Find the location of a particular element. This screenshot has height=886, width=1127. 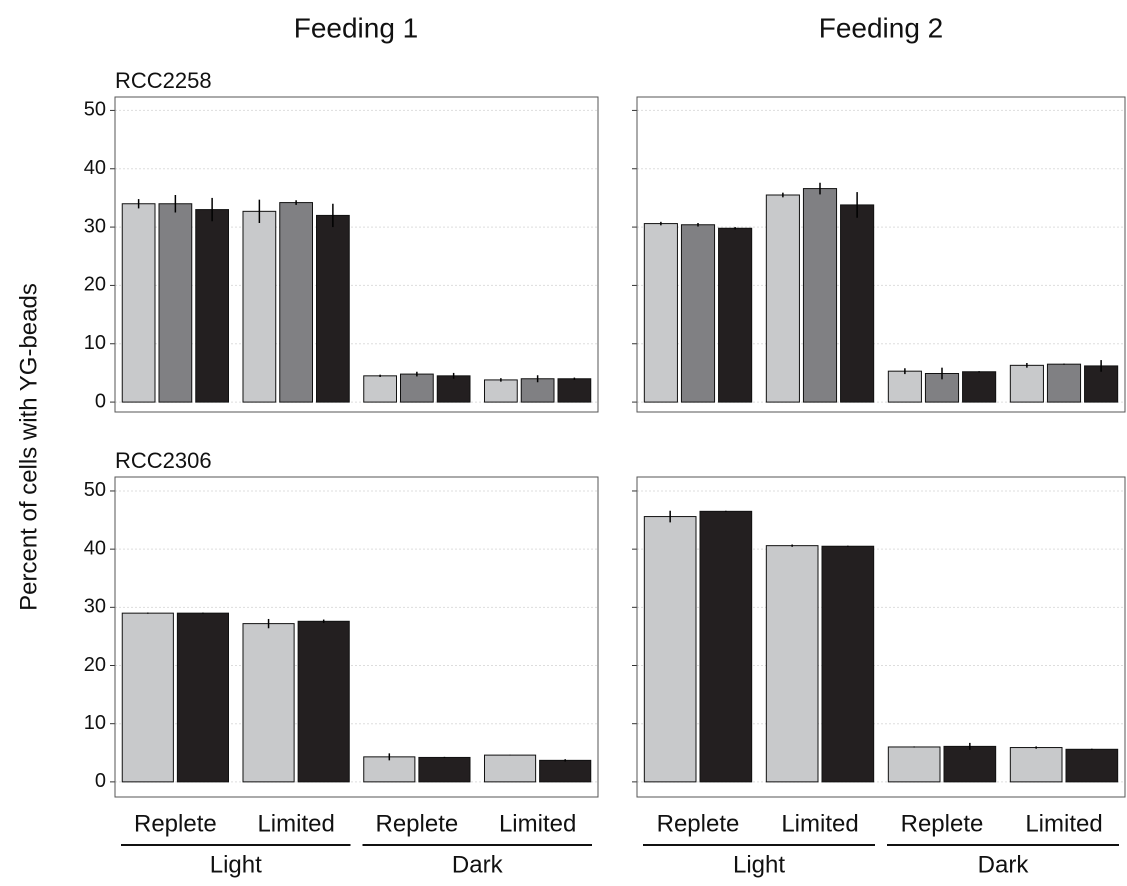

panel-title: RCC2306 is located at coordinates (163, 460).